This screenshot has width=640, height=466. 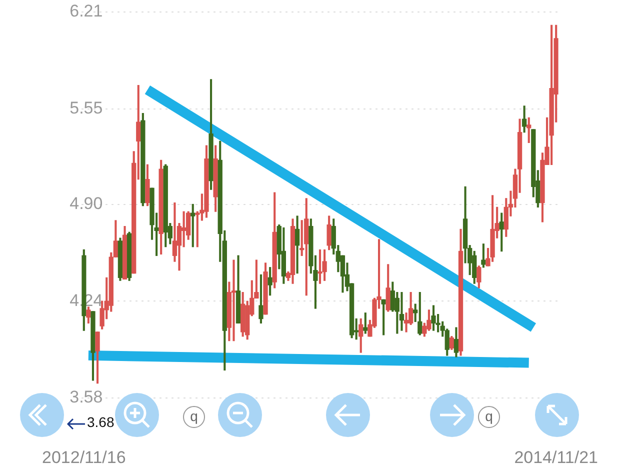 What do you see at coordinates (556, 457) in the screenshot?
I see `x-tick-label: 2014/11/21` at bounding box center [556, 457].